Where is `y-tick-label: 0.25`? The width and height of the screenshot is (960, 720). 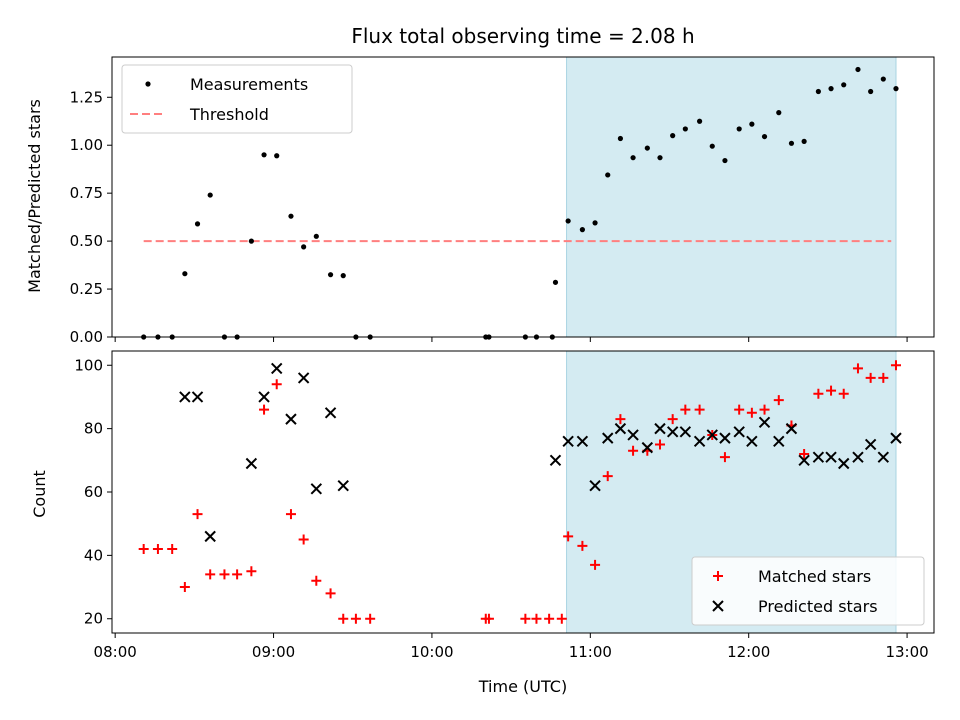 y-tick-label: 0.25 is located at coordinates (86, 289).